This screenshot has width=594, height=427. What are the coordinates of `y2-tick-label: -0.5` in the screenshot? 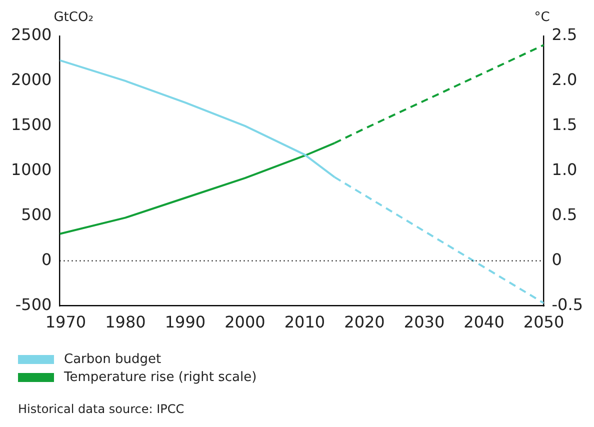 It's located at (567, 304).